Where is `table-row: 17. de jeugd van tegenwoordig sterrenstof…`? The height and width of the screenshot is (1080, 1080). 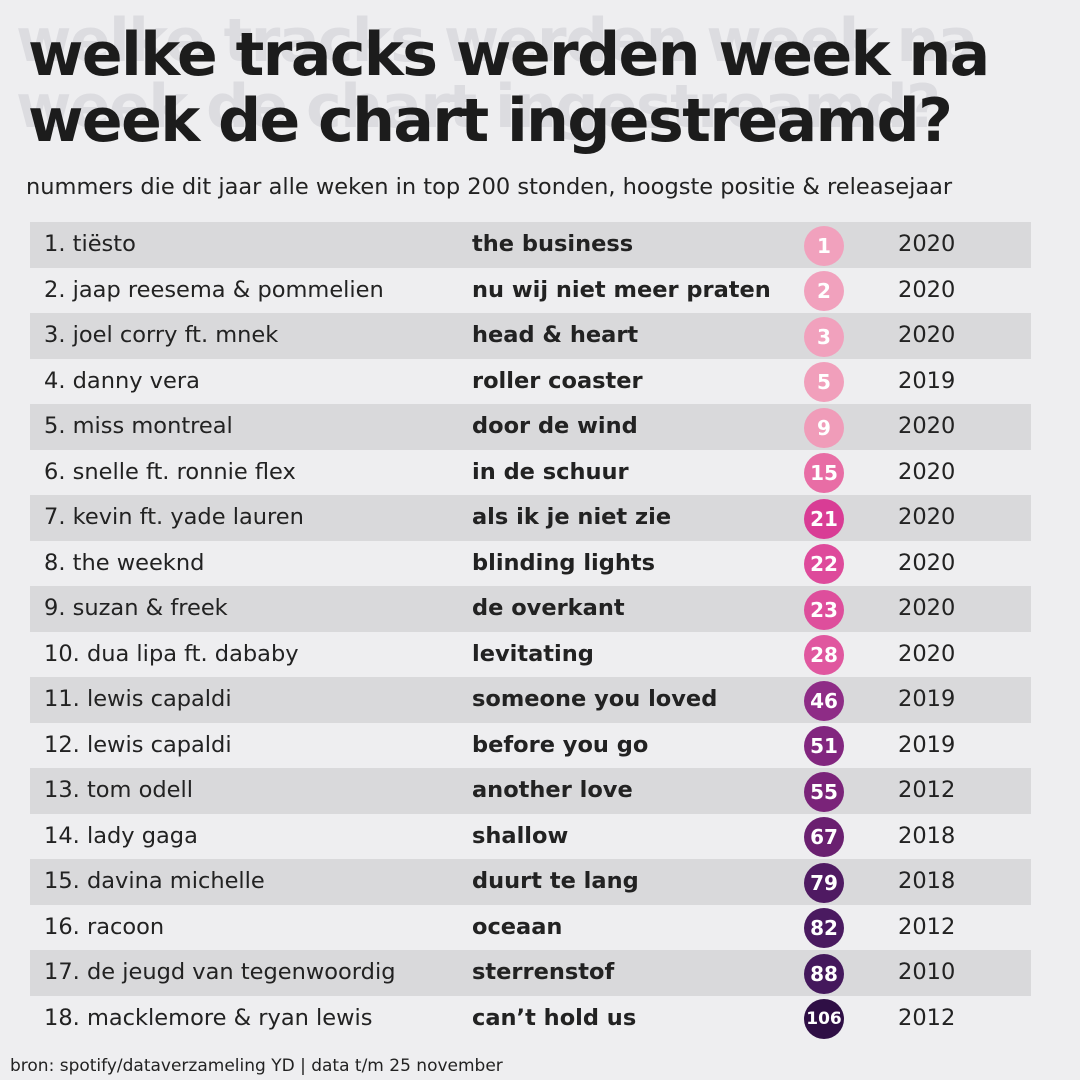
table-row: 17. de jeugd van tegenwoordig sterrenstof… is located at coordinates (530, 973).